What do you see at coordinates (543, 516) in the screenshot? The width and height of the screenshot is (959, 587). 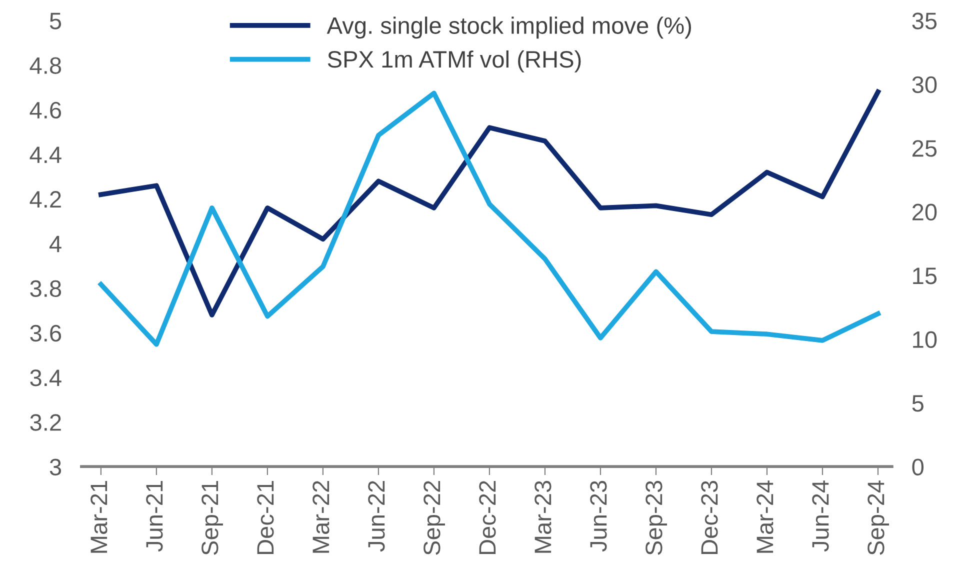 I see `x-tick-label: Mar-23` at bounding box center [543, 516].